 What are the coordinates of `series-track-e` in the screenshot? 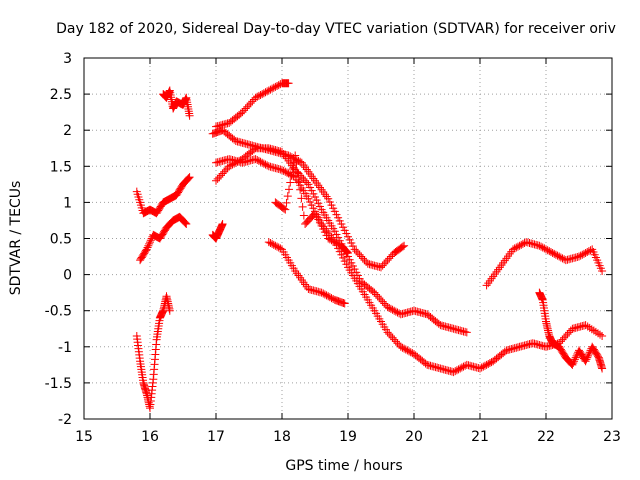 It's located at (306, 273).